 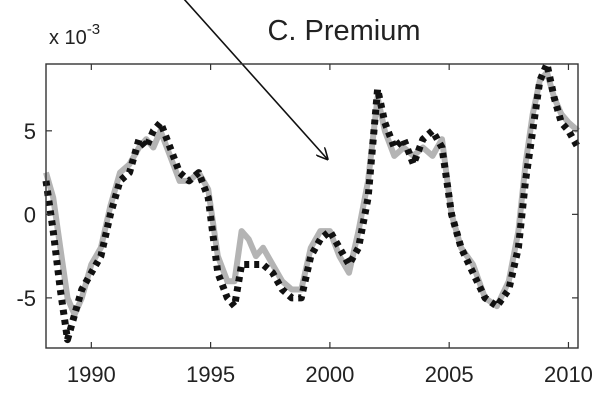 What do you see at coordinates (568, 374) in the screenshot?
I see `x-tick-label: 2010` at bounding box center [568, 374].